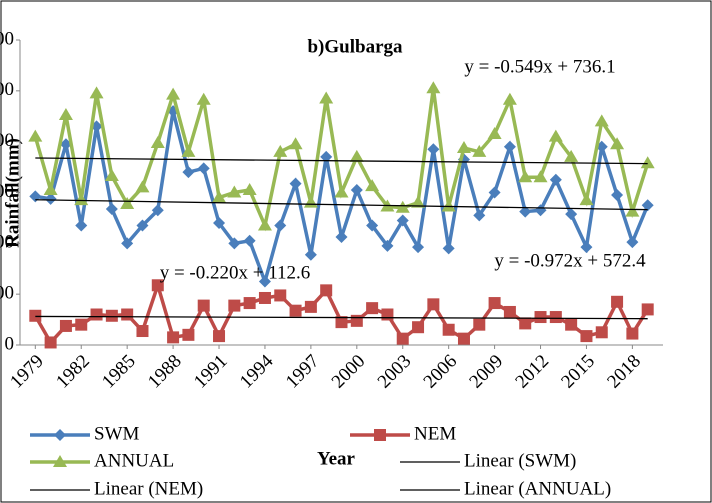 This screenshot has width=712, height=503. What do you see at coordinates (7, 140) in the screenshot?
I see `y-tick-label: 800` at bounding box center [7, 140].